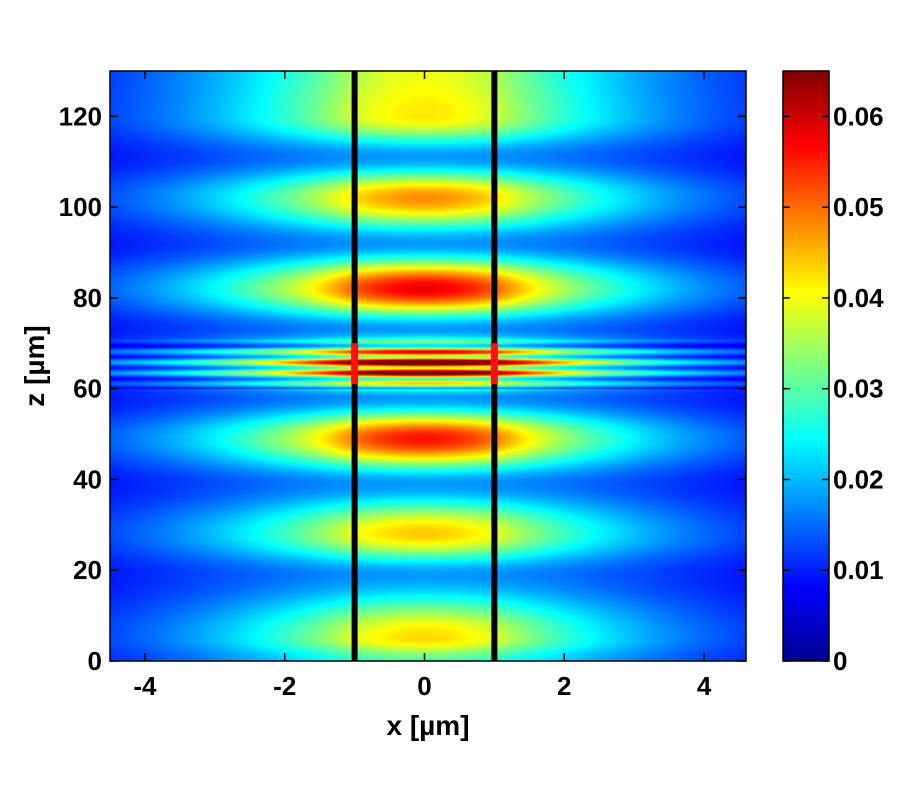 The height and width of the screenshot is (800, 900). I want to click on colorbar-tick-label: 0, so click(840, 661).